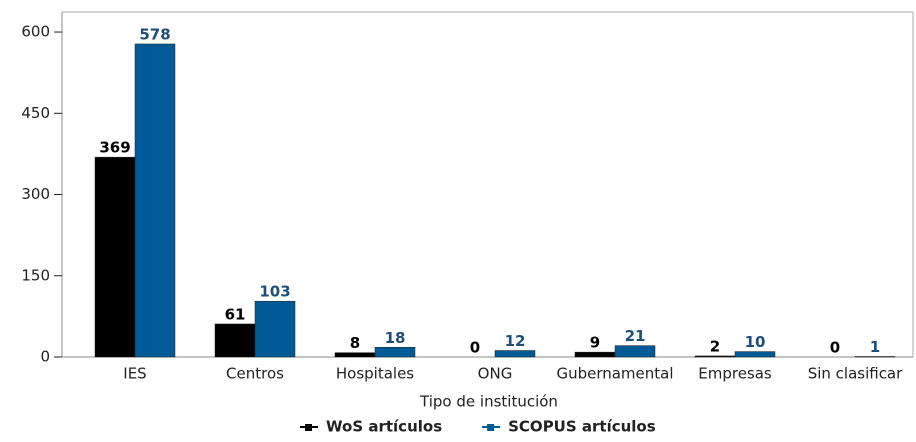 This screenshot has height=442, width=916. Describe the element at coordinates (715, 346) in the screenshot. I see `value-label: 2` at that location.